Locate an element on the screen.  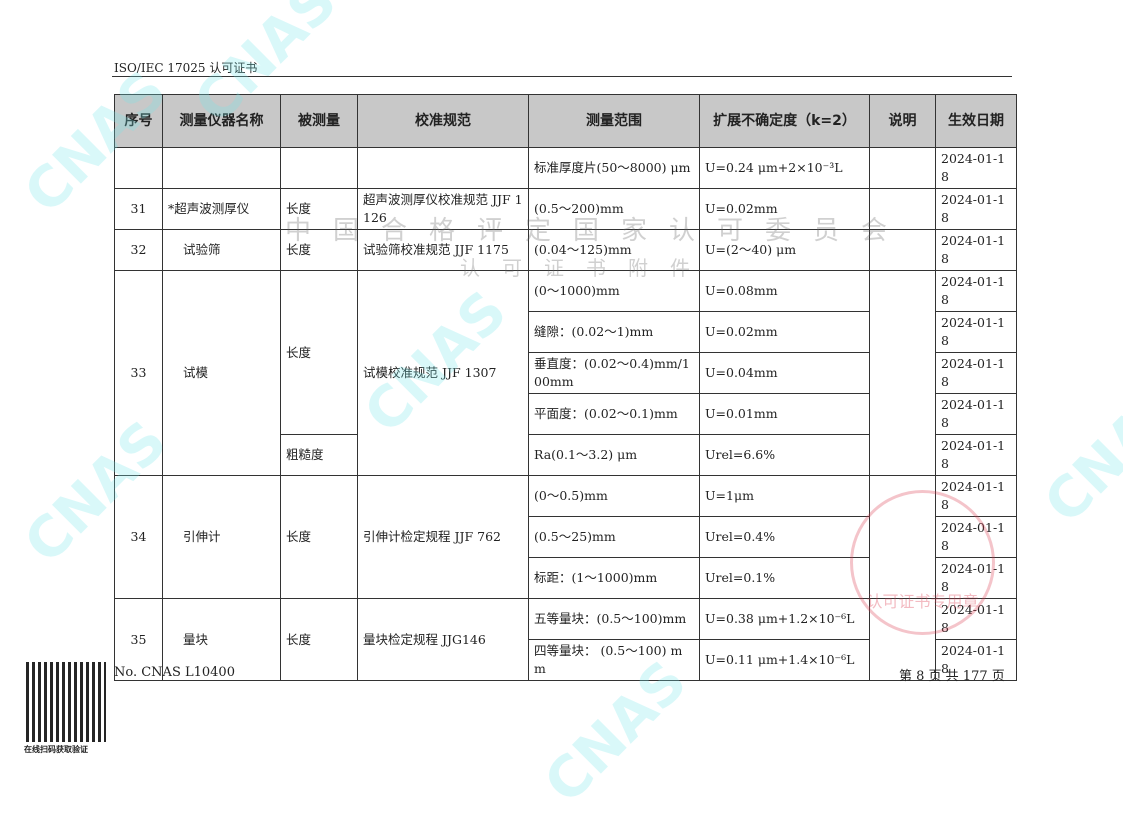
range-cell: (0.04～125)mm is located at coordinates (614, 250).